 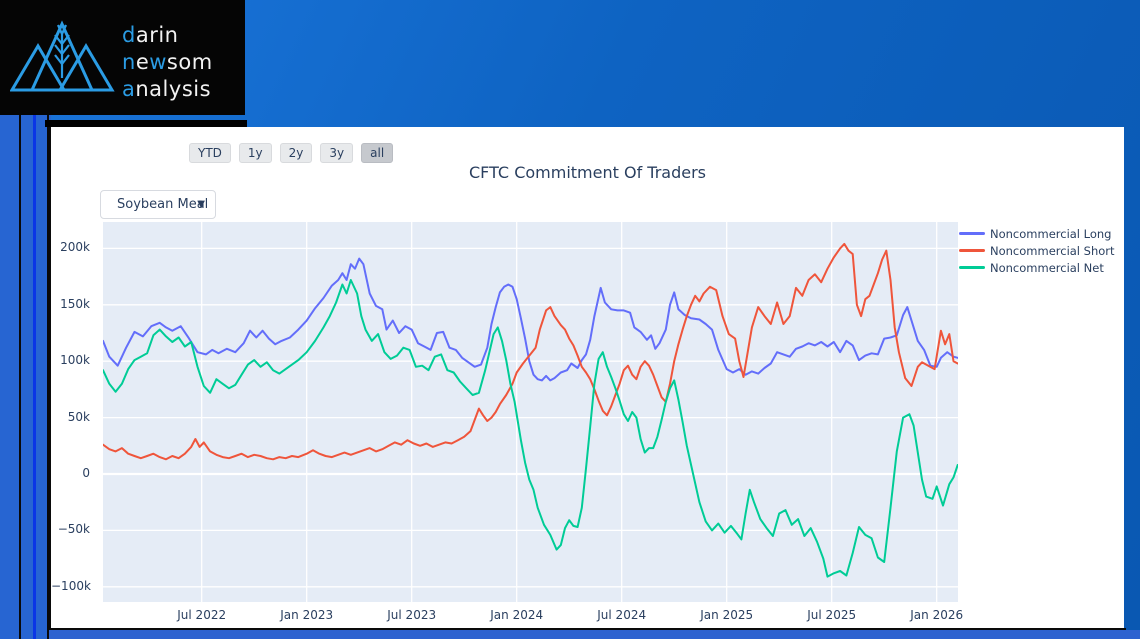 I want to click on range-button-all: all, so click(x=377, y=153).